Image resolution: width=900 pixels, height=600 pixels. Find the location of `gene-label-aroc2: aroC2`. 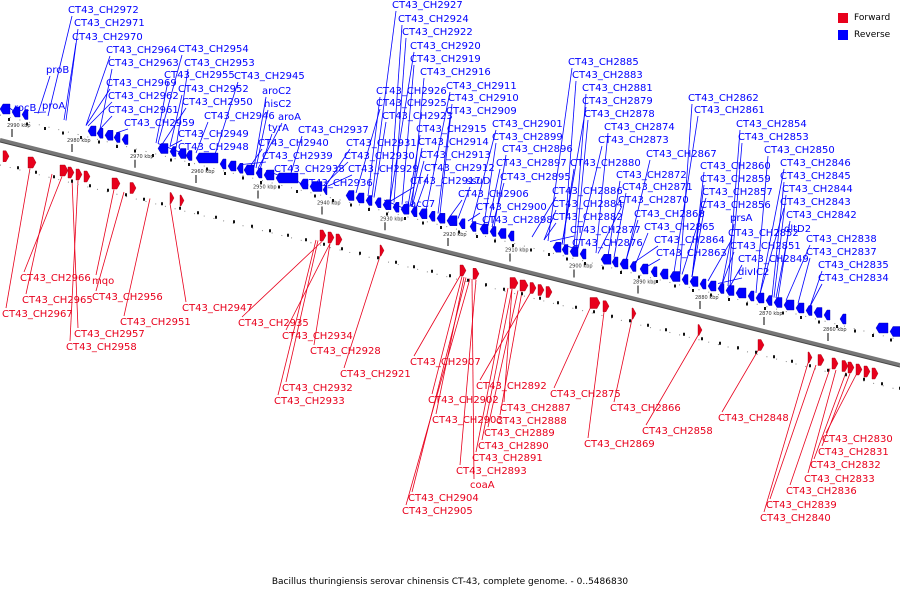

gene-label-aroc2: aroC2 is located at coordinates (276, 91).